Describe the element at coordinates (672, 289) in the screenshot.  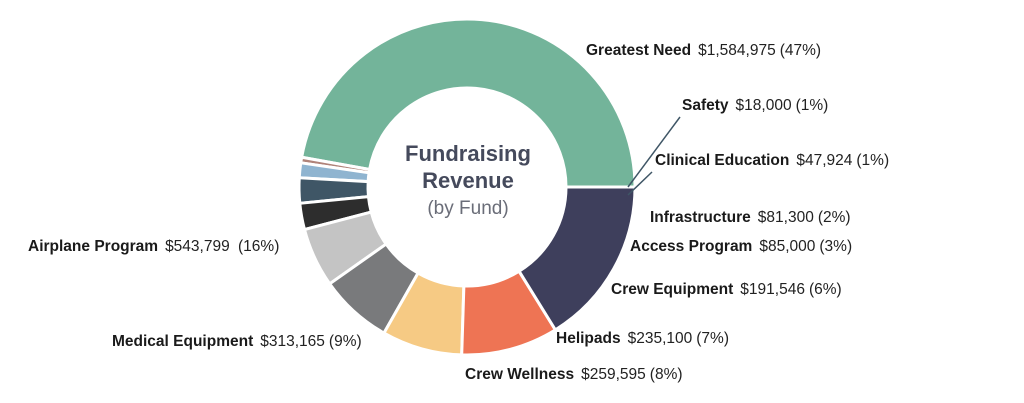
I see `label-name: Crew Equipment` at that location.